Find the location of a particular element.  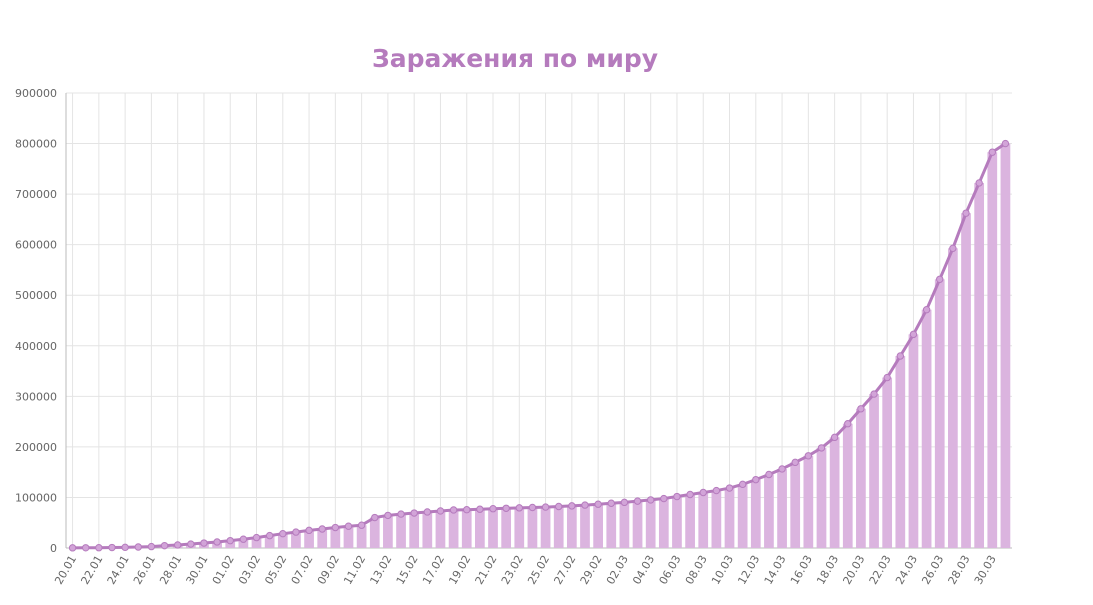

y-tick-label: 300000 is located at coordinates (36, 396).